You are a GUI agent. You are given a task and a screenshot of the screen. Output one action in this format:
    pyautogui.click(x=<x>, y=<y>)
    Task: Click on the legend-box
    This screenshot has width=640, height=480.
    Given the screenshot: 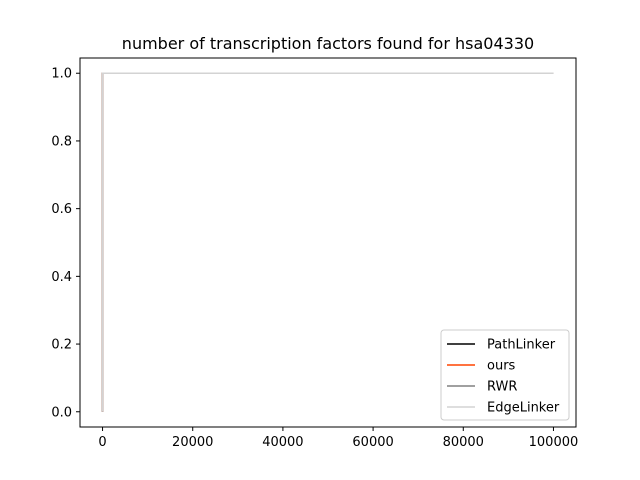 What is the action you would take?
    pyautogui.click(x=505, y=375)
    